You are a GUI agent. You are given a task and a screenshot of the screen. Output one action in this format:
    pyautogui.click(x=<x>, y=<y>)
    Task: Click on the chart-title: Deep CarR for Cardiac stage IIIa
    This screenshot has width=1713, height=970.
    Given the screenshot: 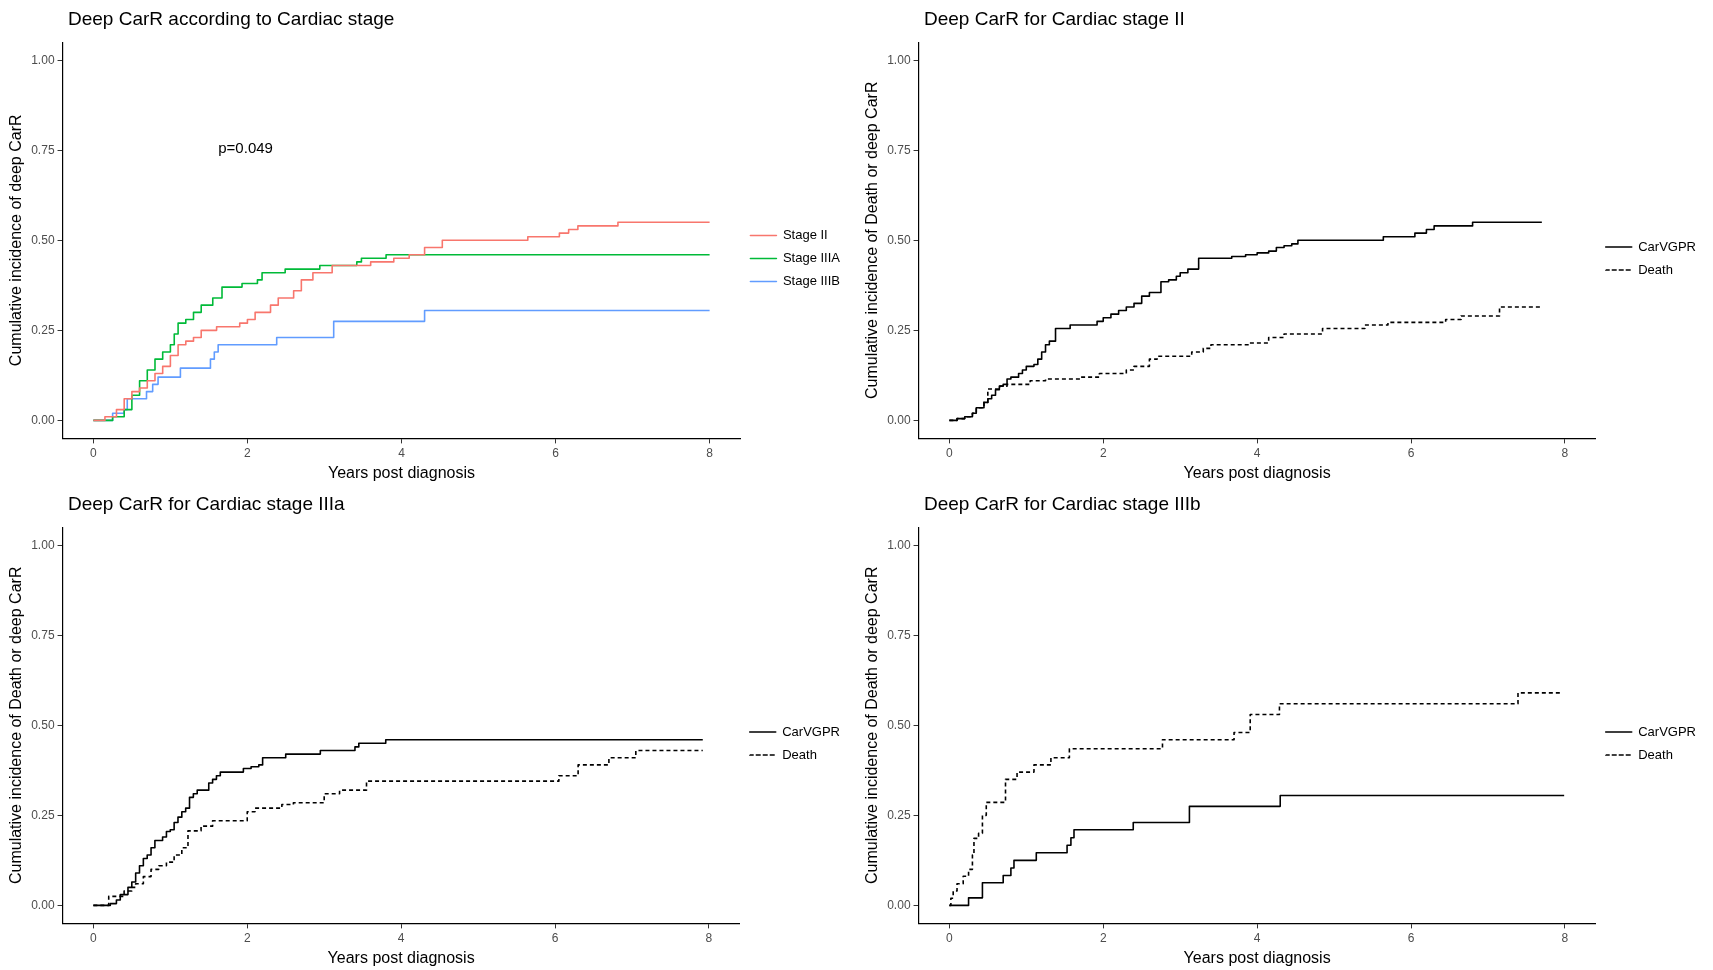 What is the action you would take?
    pyautogui.click(x=206, y=504)
    